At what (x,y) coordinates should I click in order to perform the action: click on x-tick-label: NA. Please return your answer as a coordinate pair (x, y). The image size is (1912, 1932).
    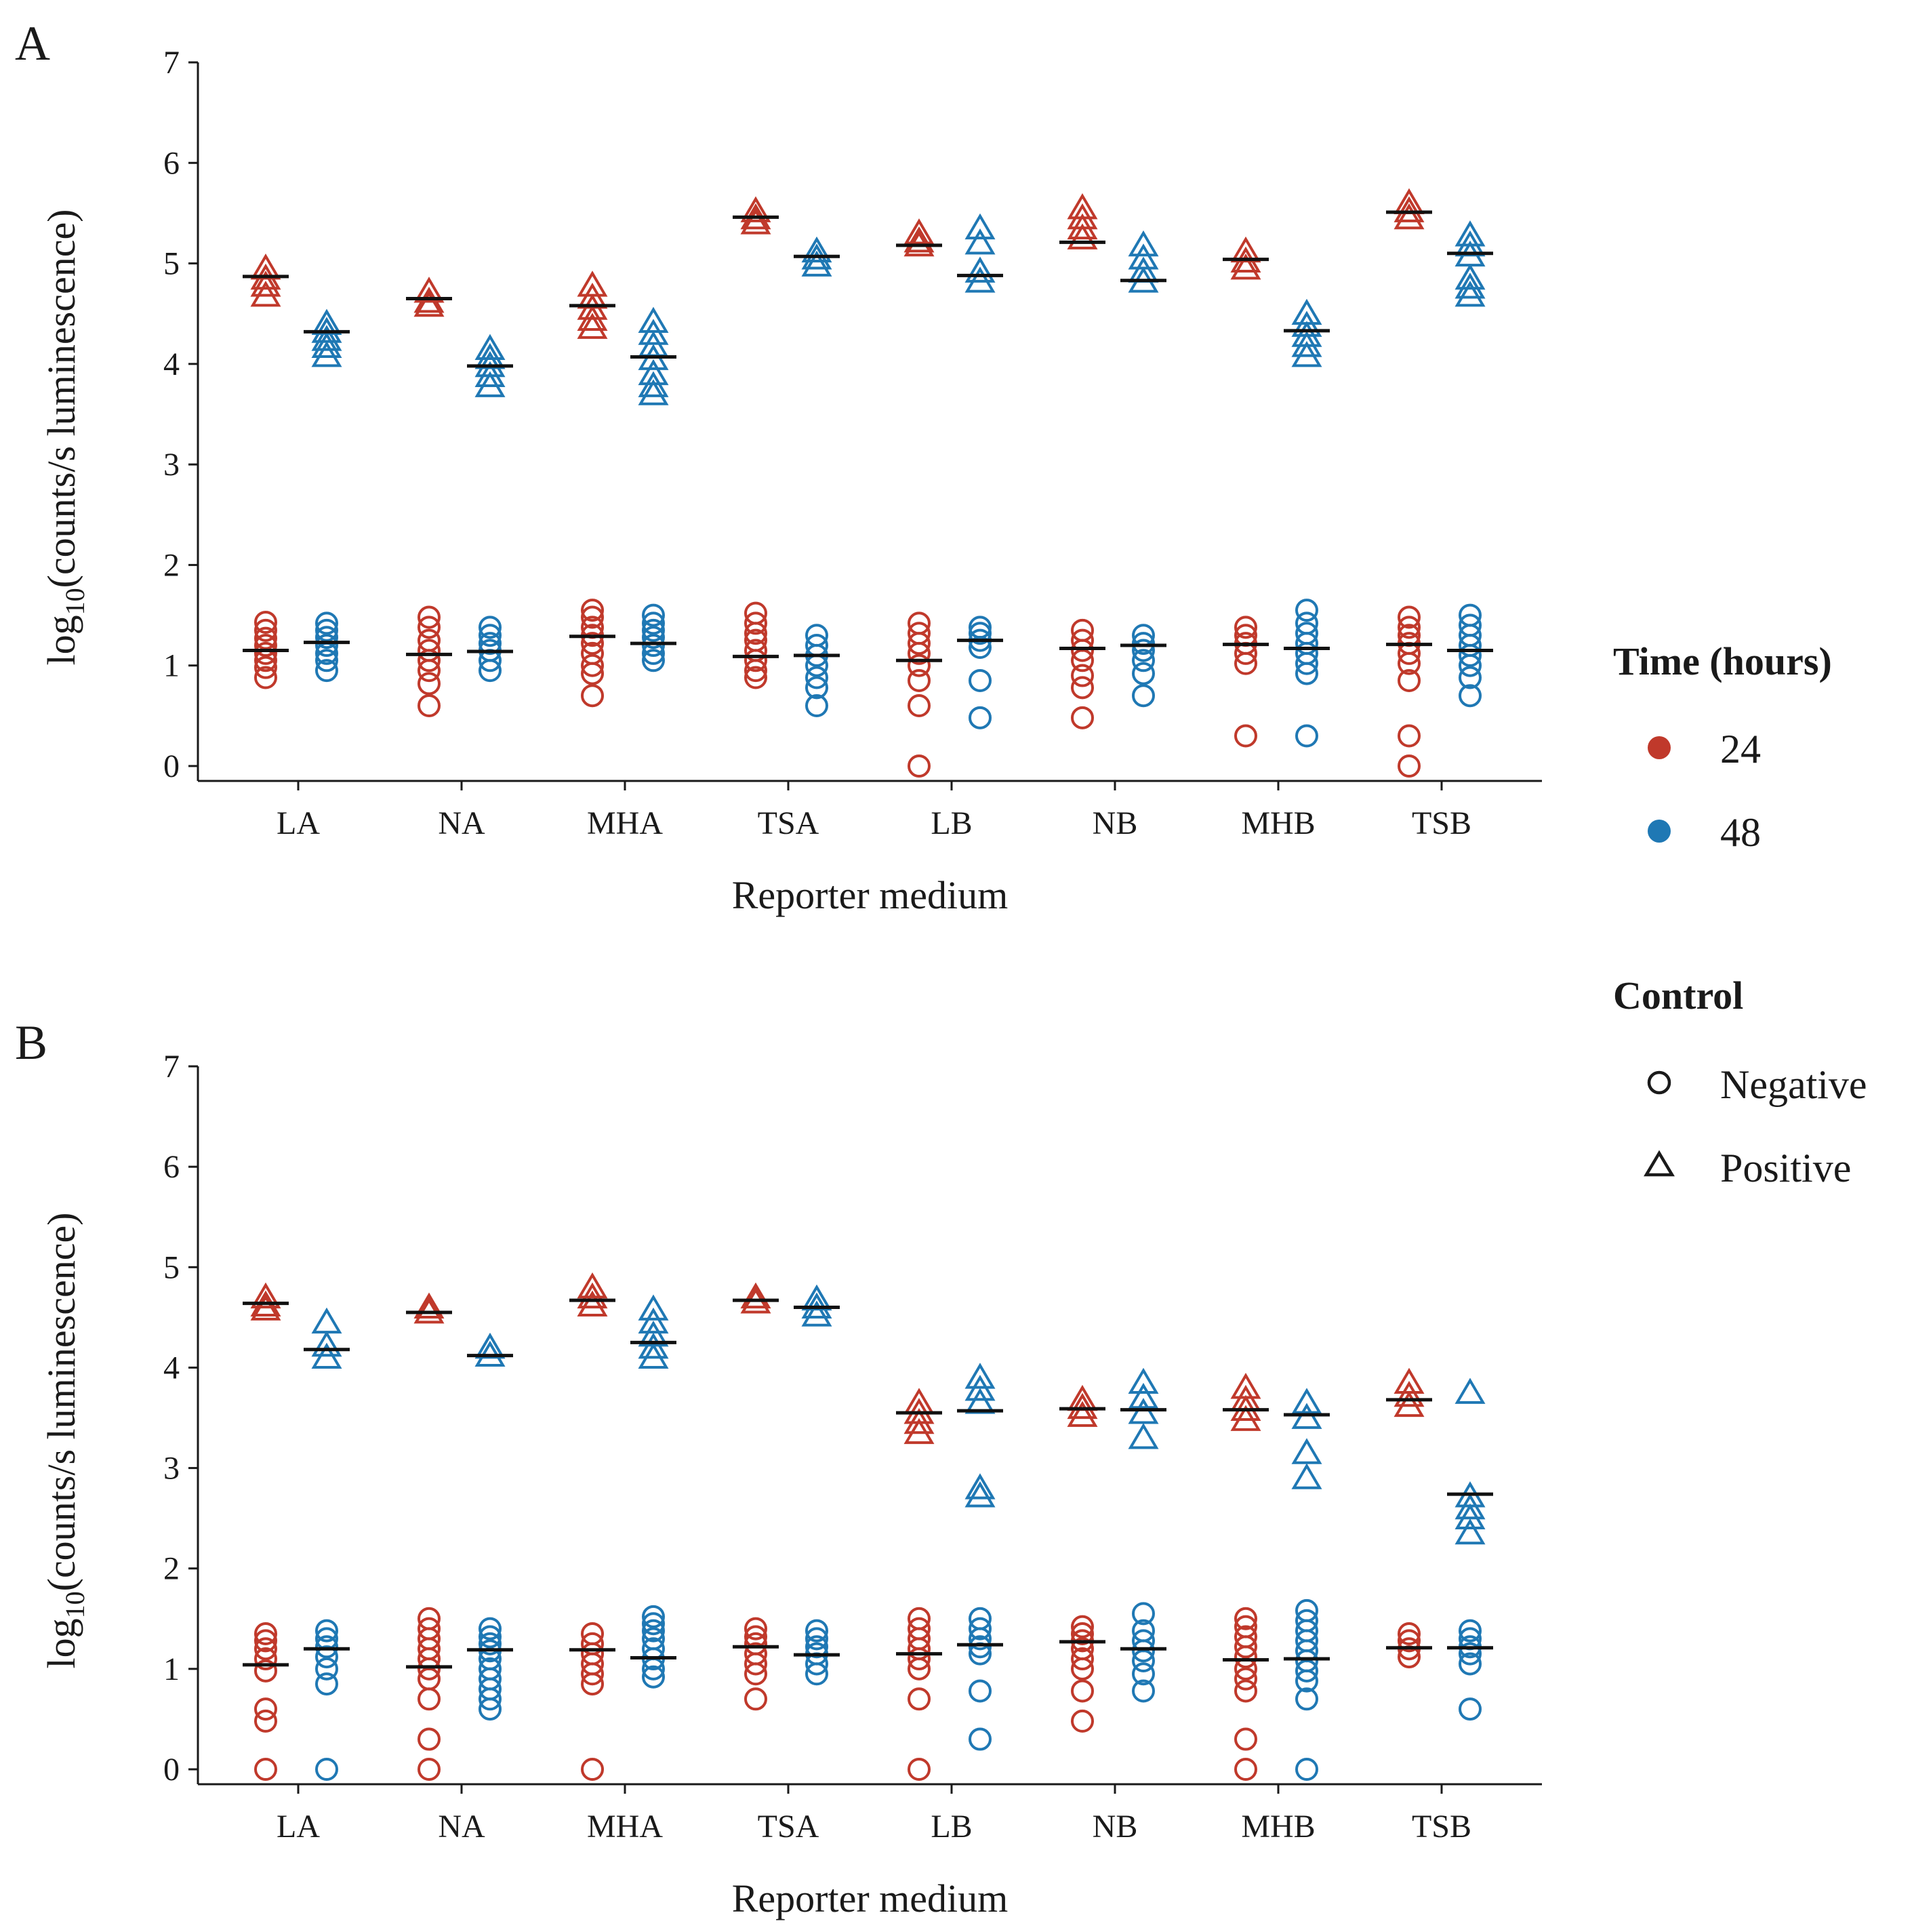
    Looking at the image, I should click on (462, 823).